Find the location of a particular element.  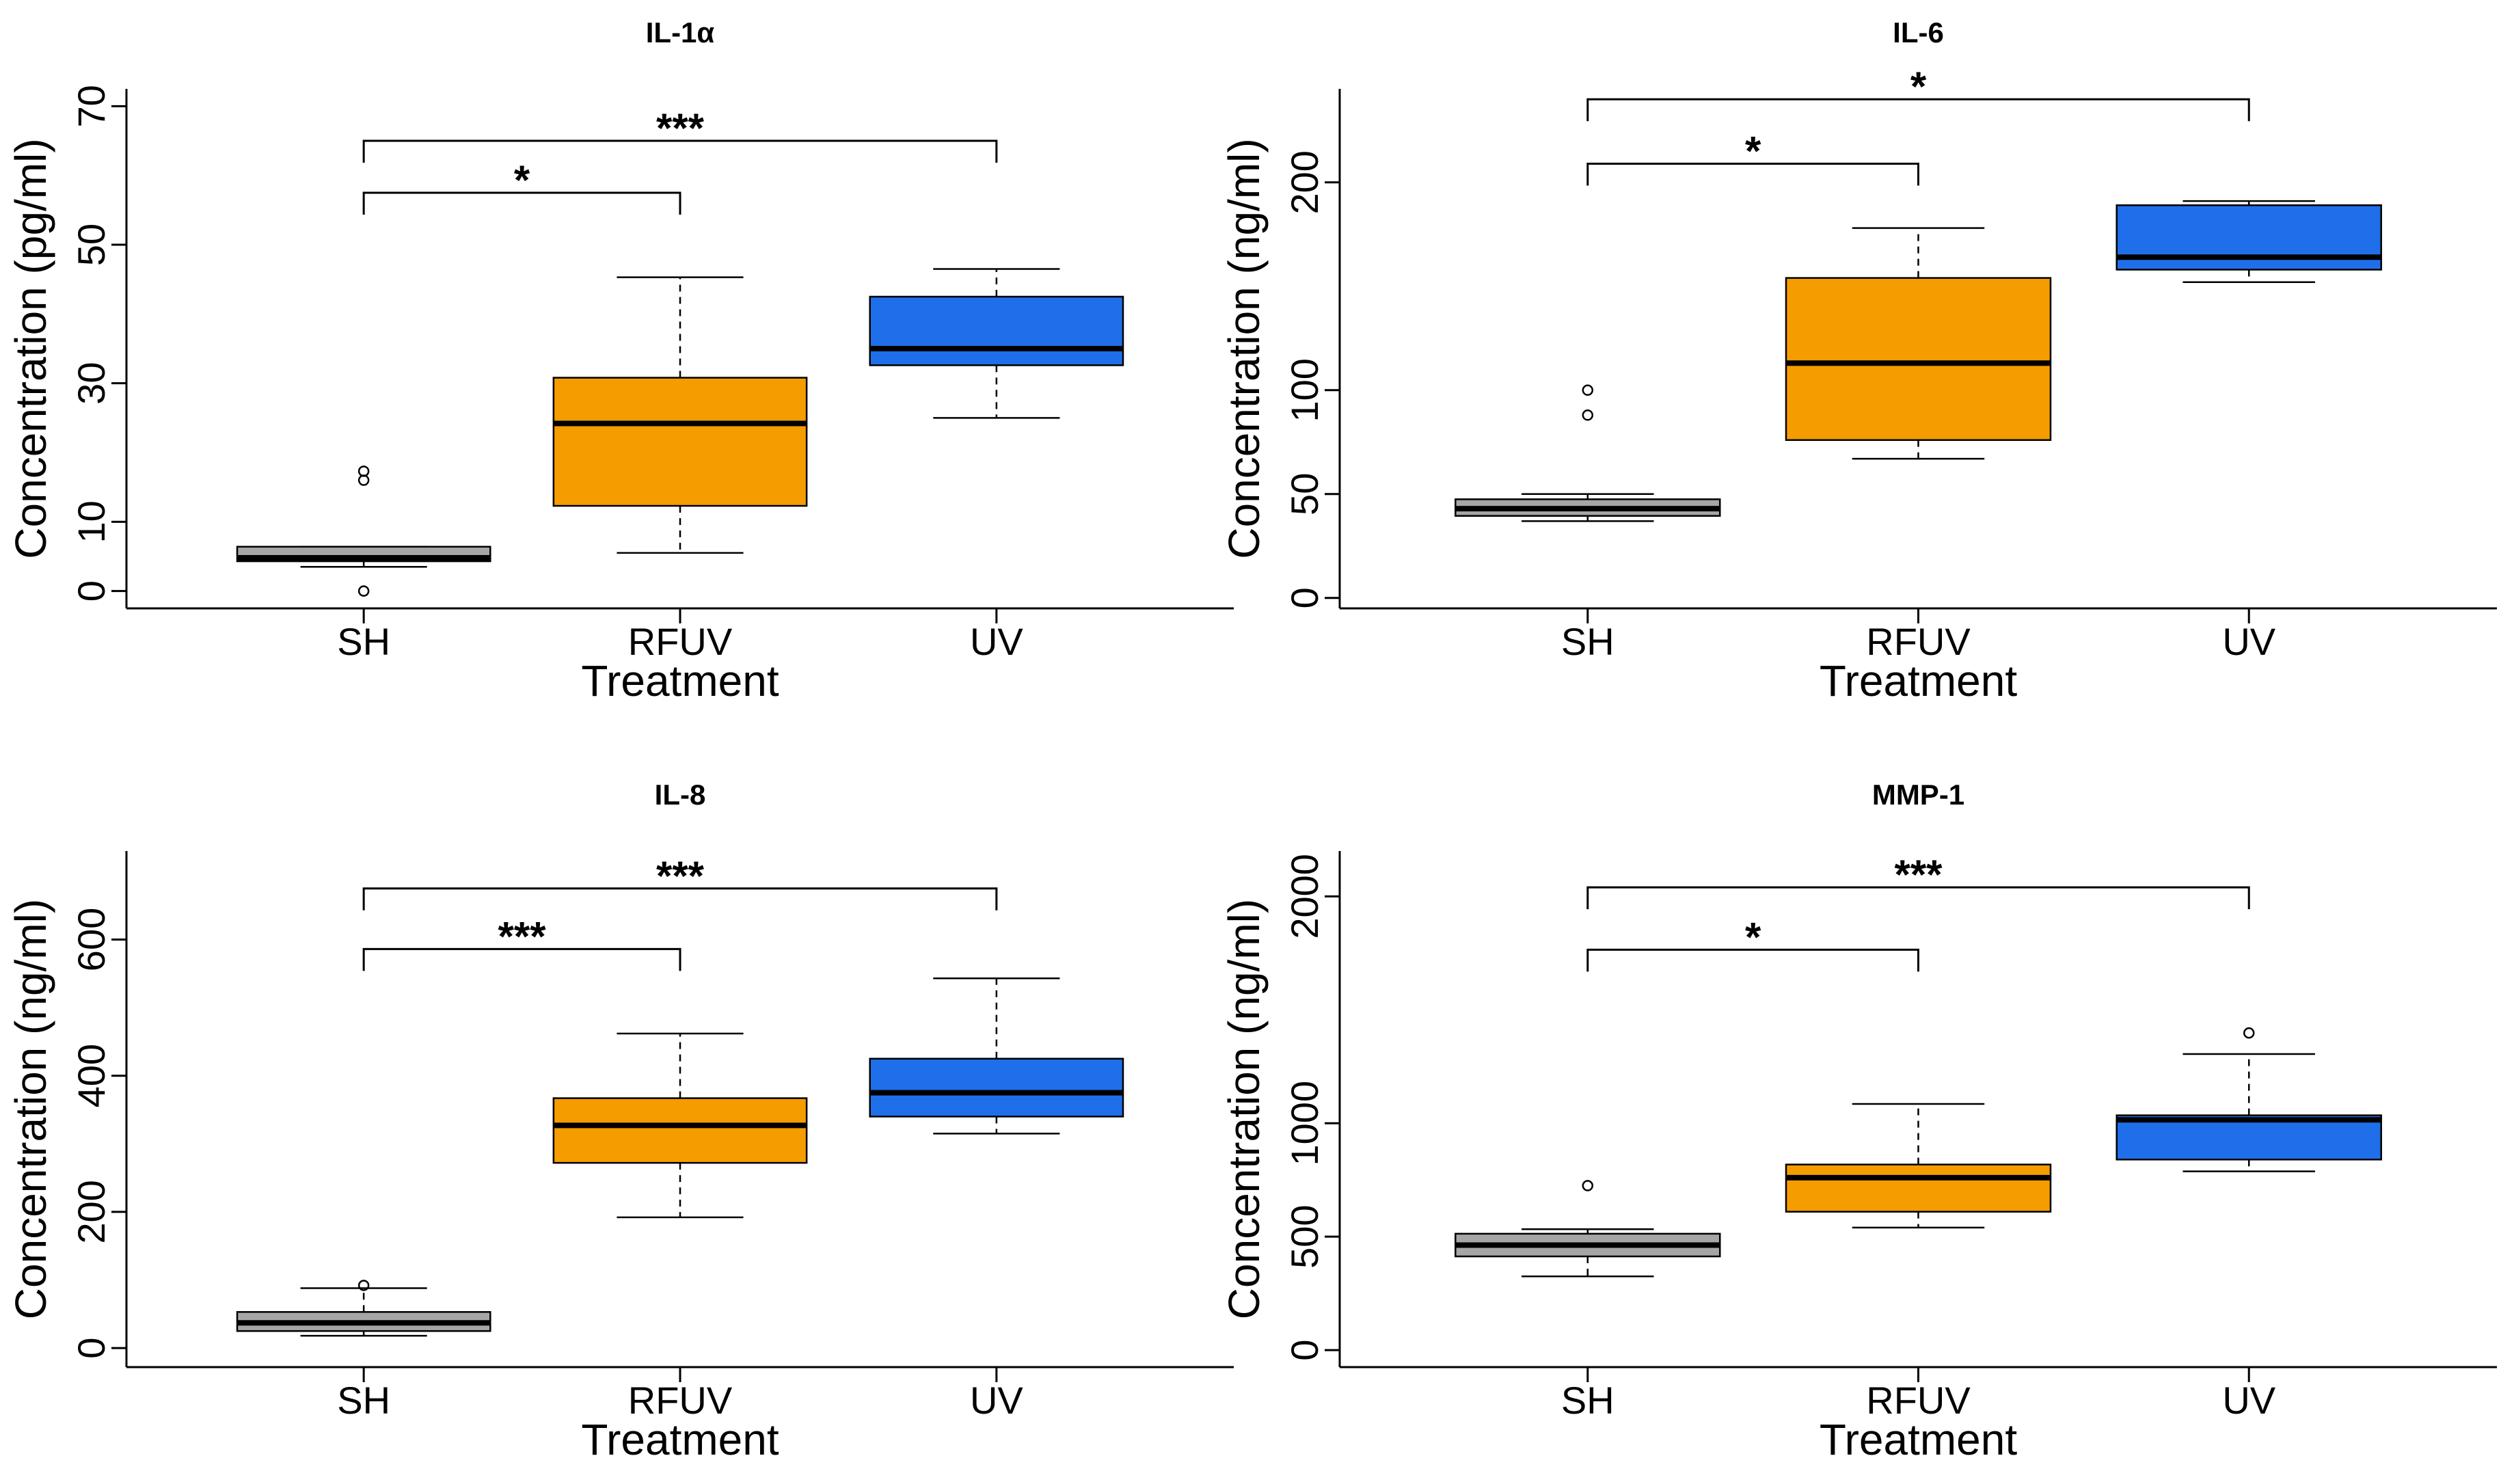

y-tick-label: 30 is located at coordinates (91, 383).